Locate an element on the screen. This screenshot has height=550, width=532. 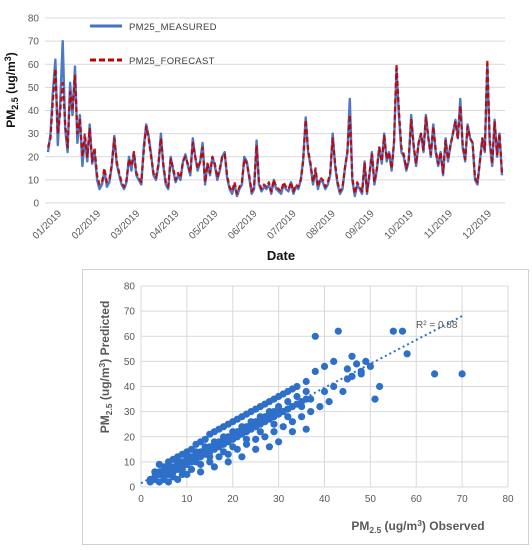
ts-y-tick-40: 40 is located at coordinates (34, 111).